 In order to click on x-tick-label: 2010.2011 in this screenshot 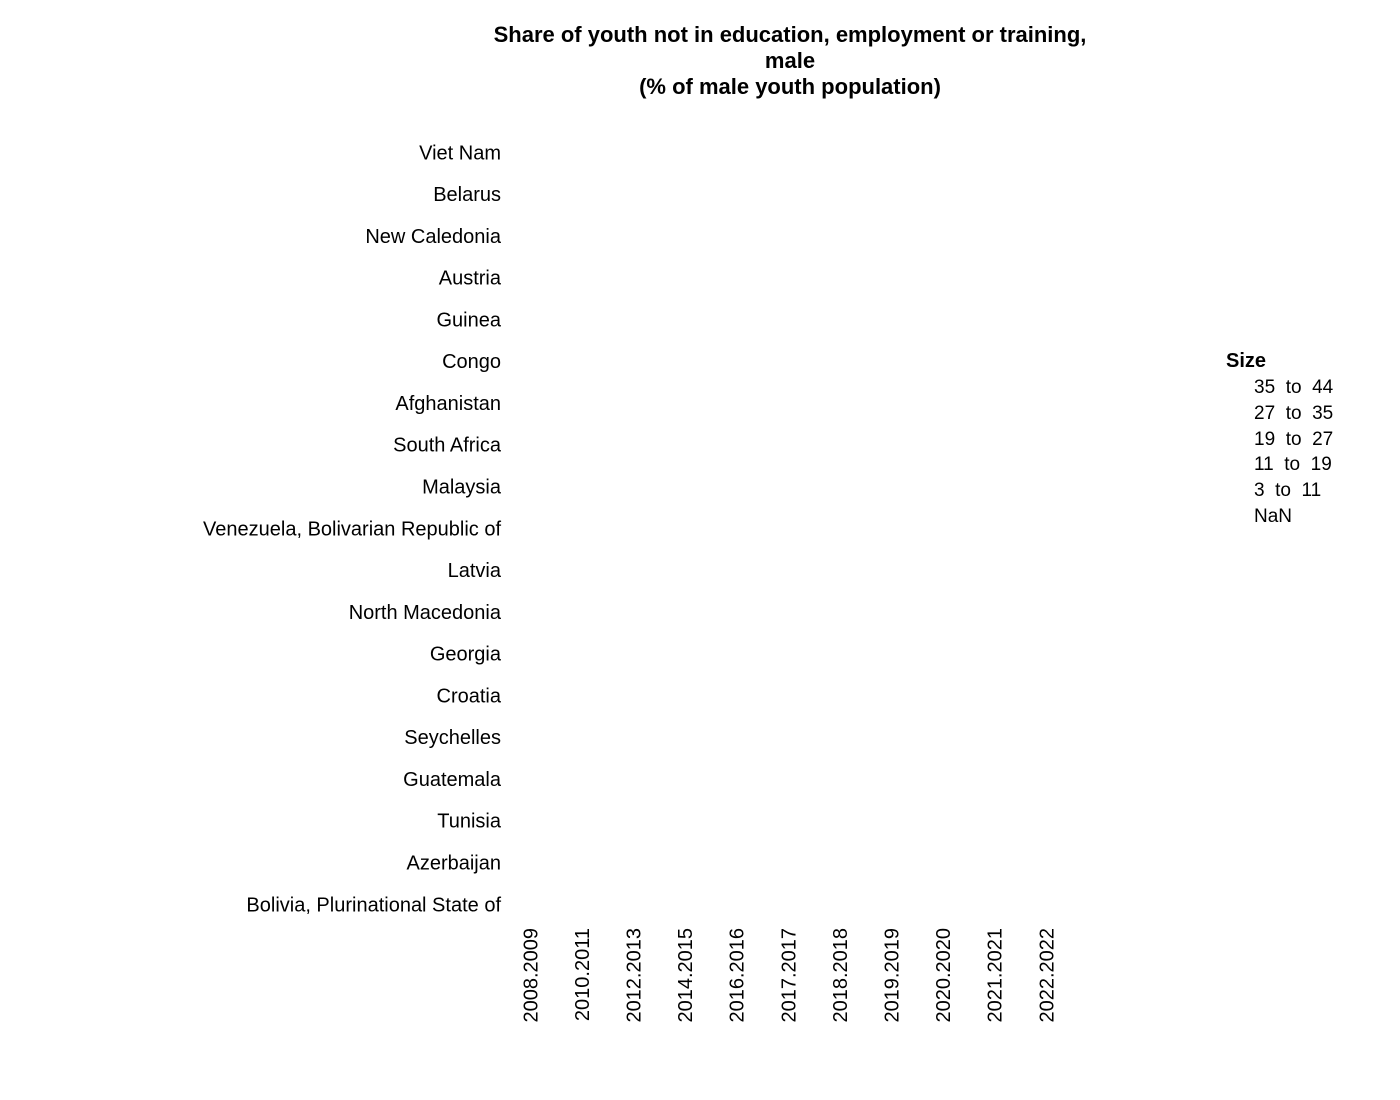, I will do `click(583, 974)`.